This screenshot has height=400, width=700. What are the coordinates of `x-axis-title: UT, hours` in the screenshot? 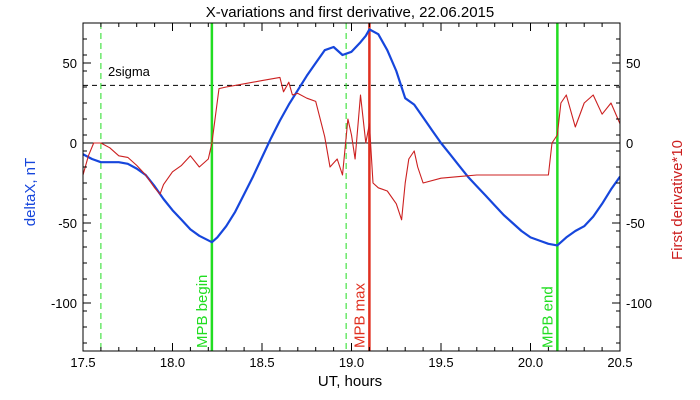 It's located at (350, 381).